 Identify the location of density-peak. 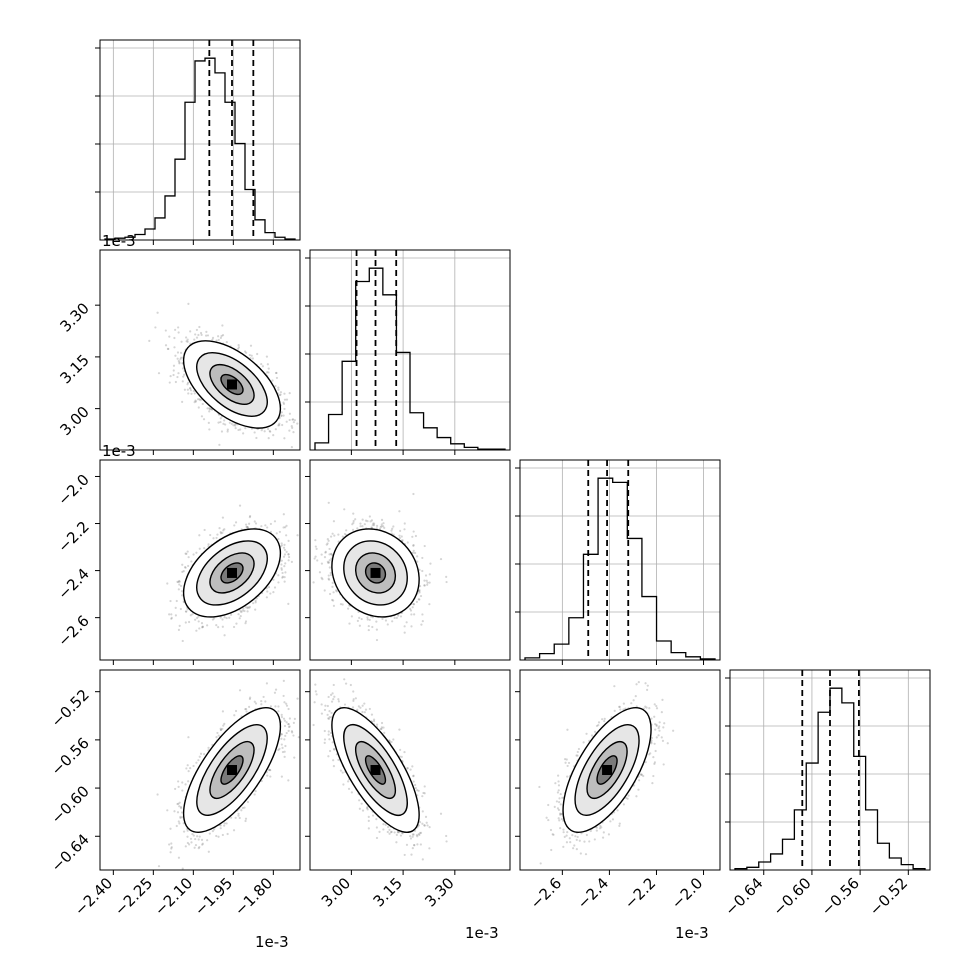
(232, 572).